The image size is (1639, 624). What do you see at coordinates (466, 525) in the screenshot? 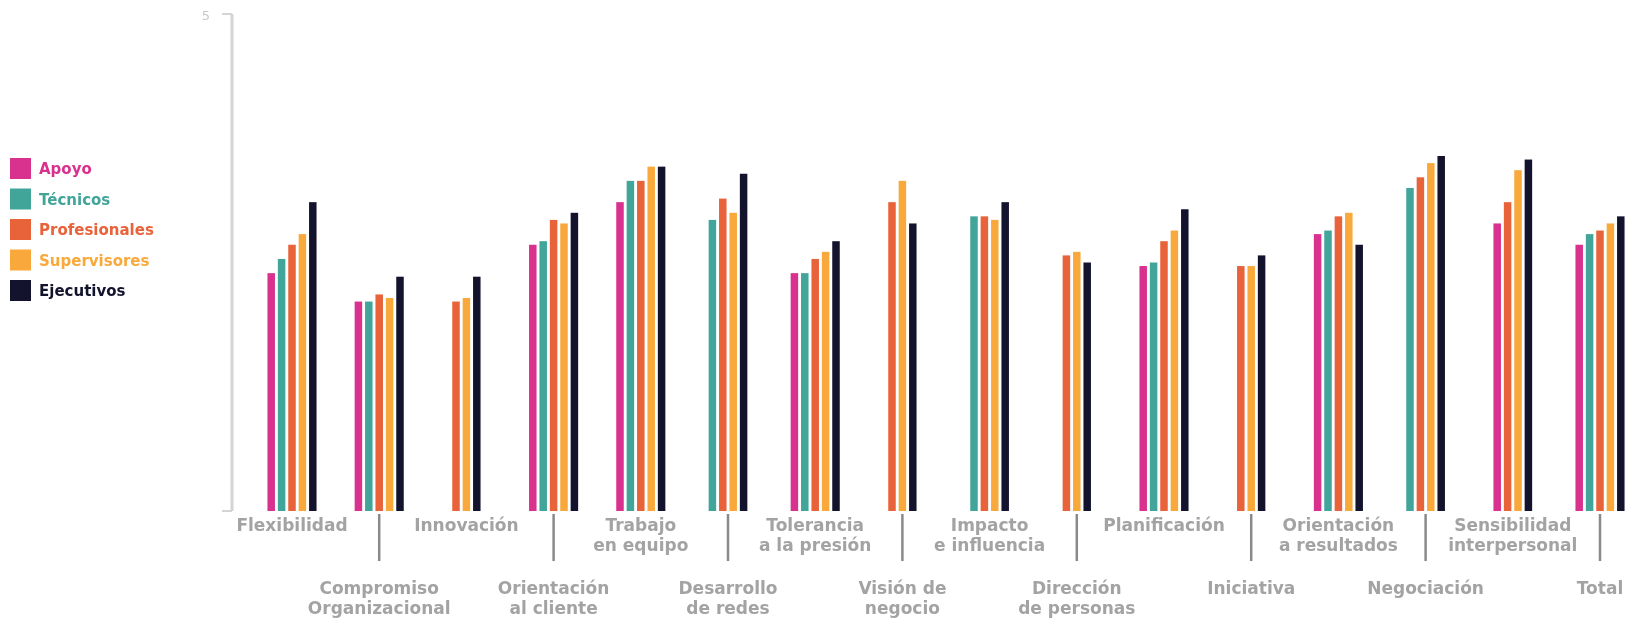
I see `x-tick-label: Innovación` at bounding box center [466, 525].